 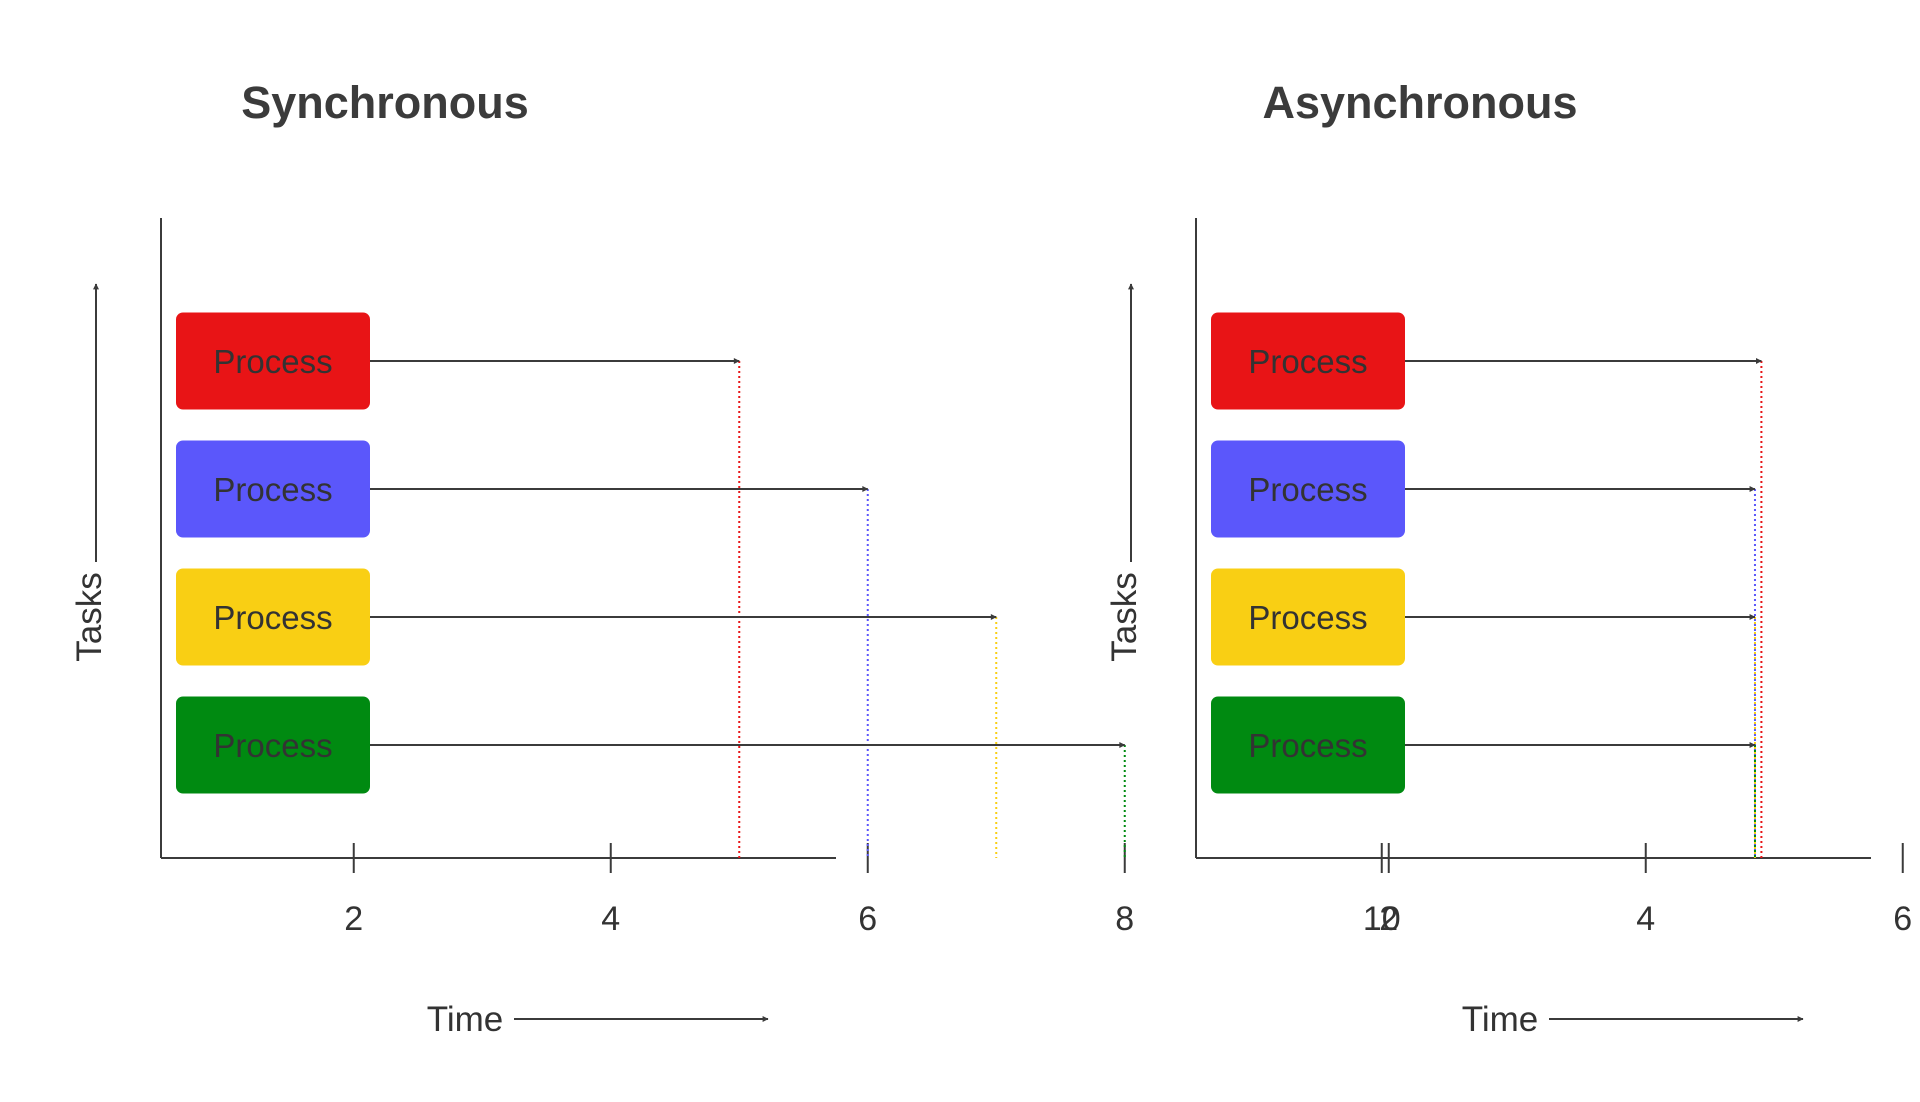 I want to click on x-tick-label: 10, so click(x=1382, y=919).